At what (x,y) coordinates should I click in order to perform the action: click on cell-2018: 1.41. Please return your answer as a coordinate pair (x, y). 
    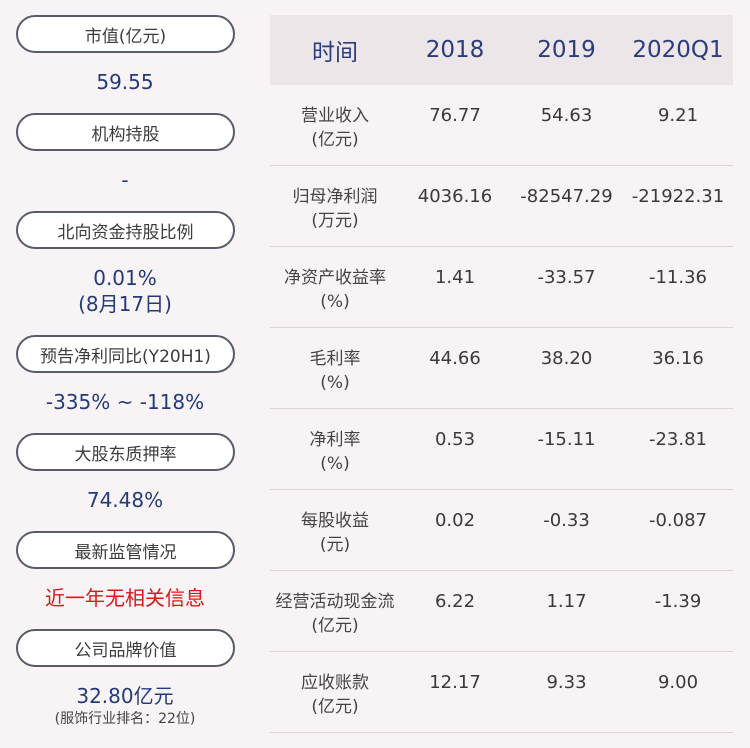
    Looking at the image, I should click on (455, 277).